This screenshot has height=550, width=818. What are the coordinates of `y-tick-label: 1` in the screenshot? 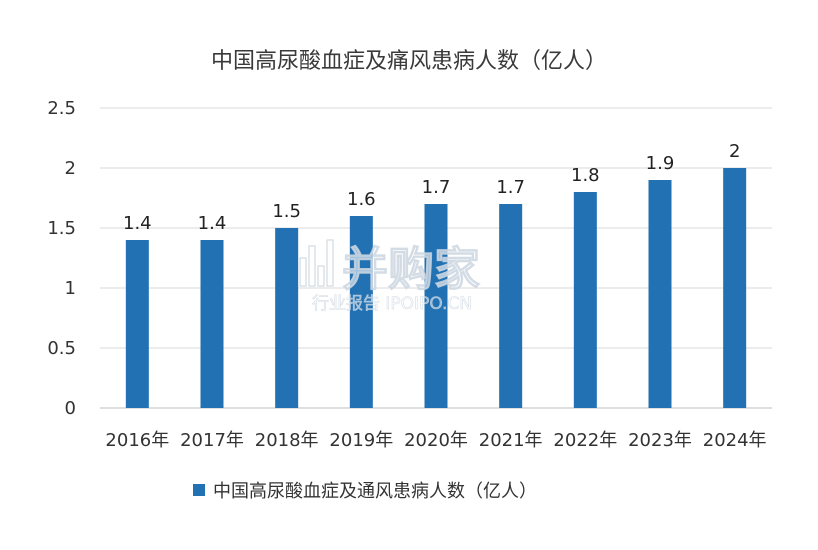 It's located at (70, 288).